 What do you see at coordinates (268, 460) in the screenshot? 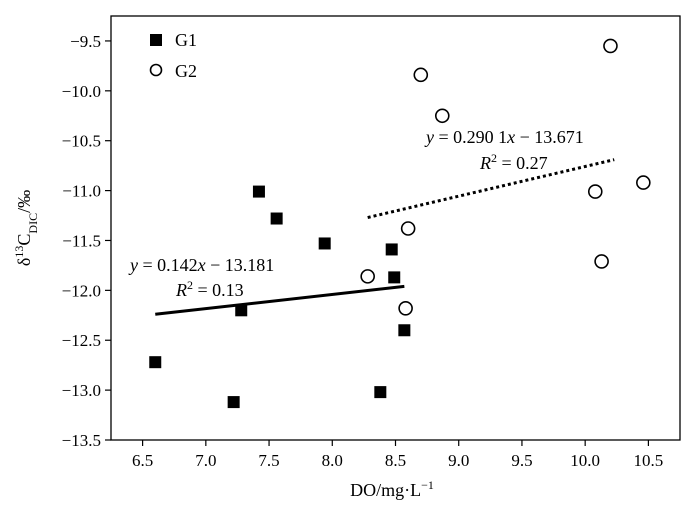
I see `x-tick-label: 7.5` at bounding box center [268, 460].